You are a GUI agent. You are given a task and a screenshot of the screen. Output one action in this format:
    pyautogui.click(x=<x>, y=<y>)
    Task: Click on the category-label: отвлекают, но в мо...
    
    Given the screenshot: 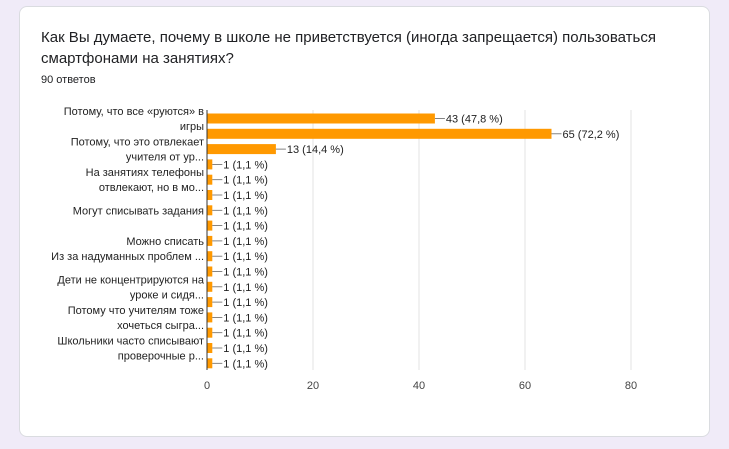 What is the action you would take?
    pyautogui.click(x=151, y=188)
    